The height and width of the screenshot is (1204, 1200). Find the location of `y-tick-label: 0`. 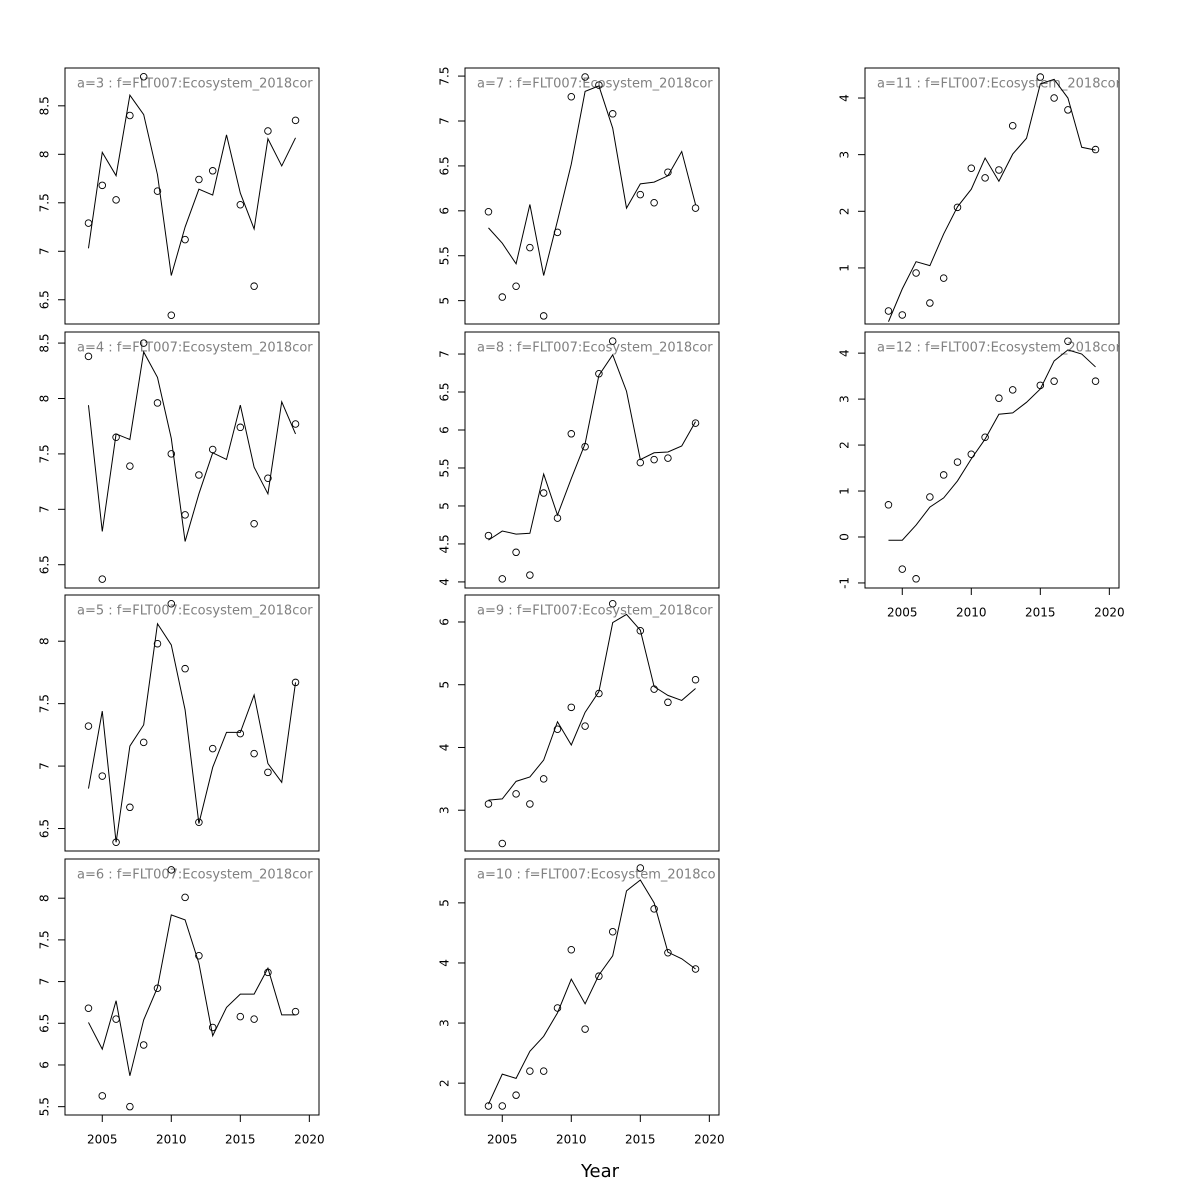

y-tick-label: 0 is located at coordinates (845, 537).